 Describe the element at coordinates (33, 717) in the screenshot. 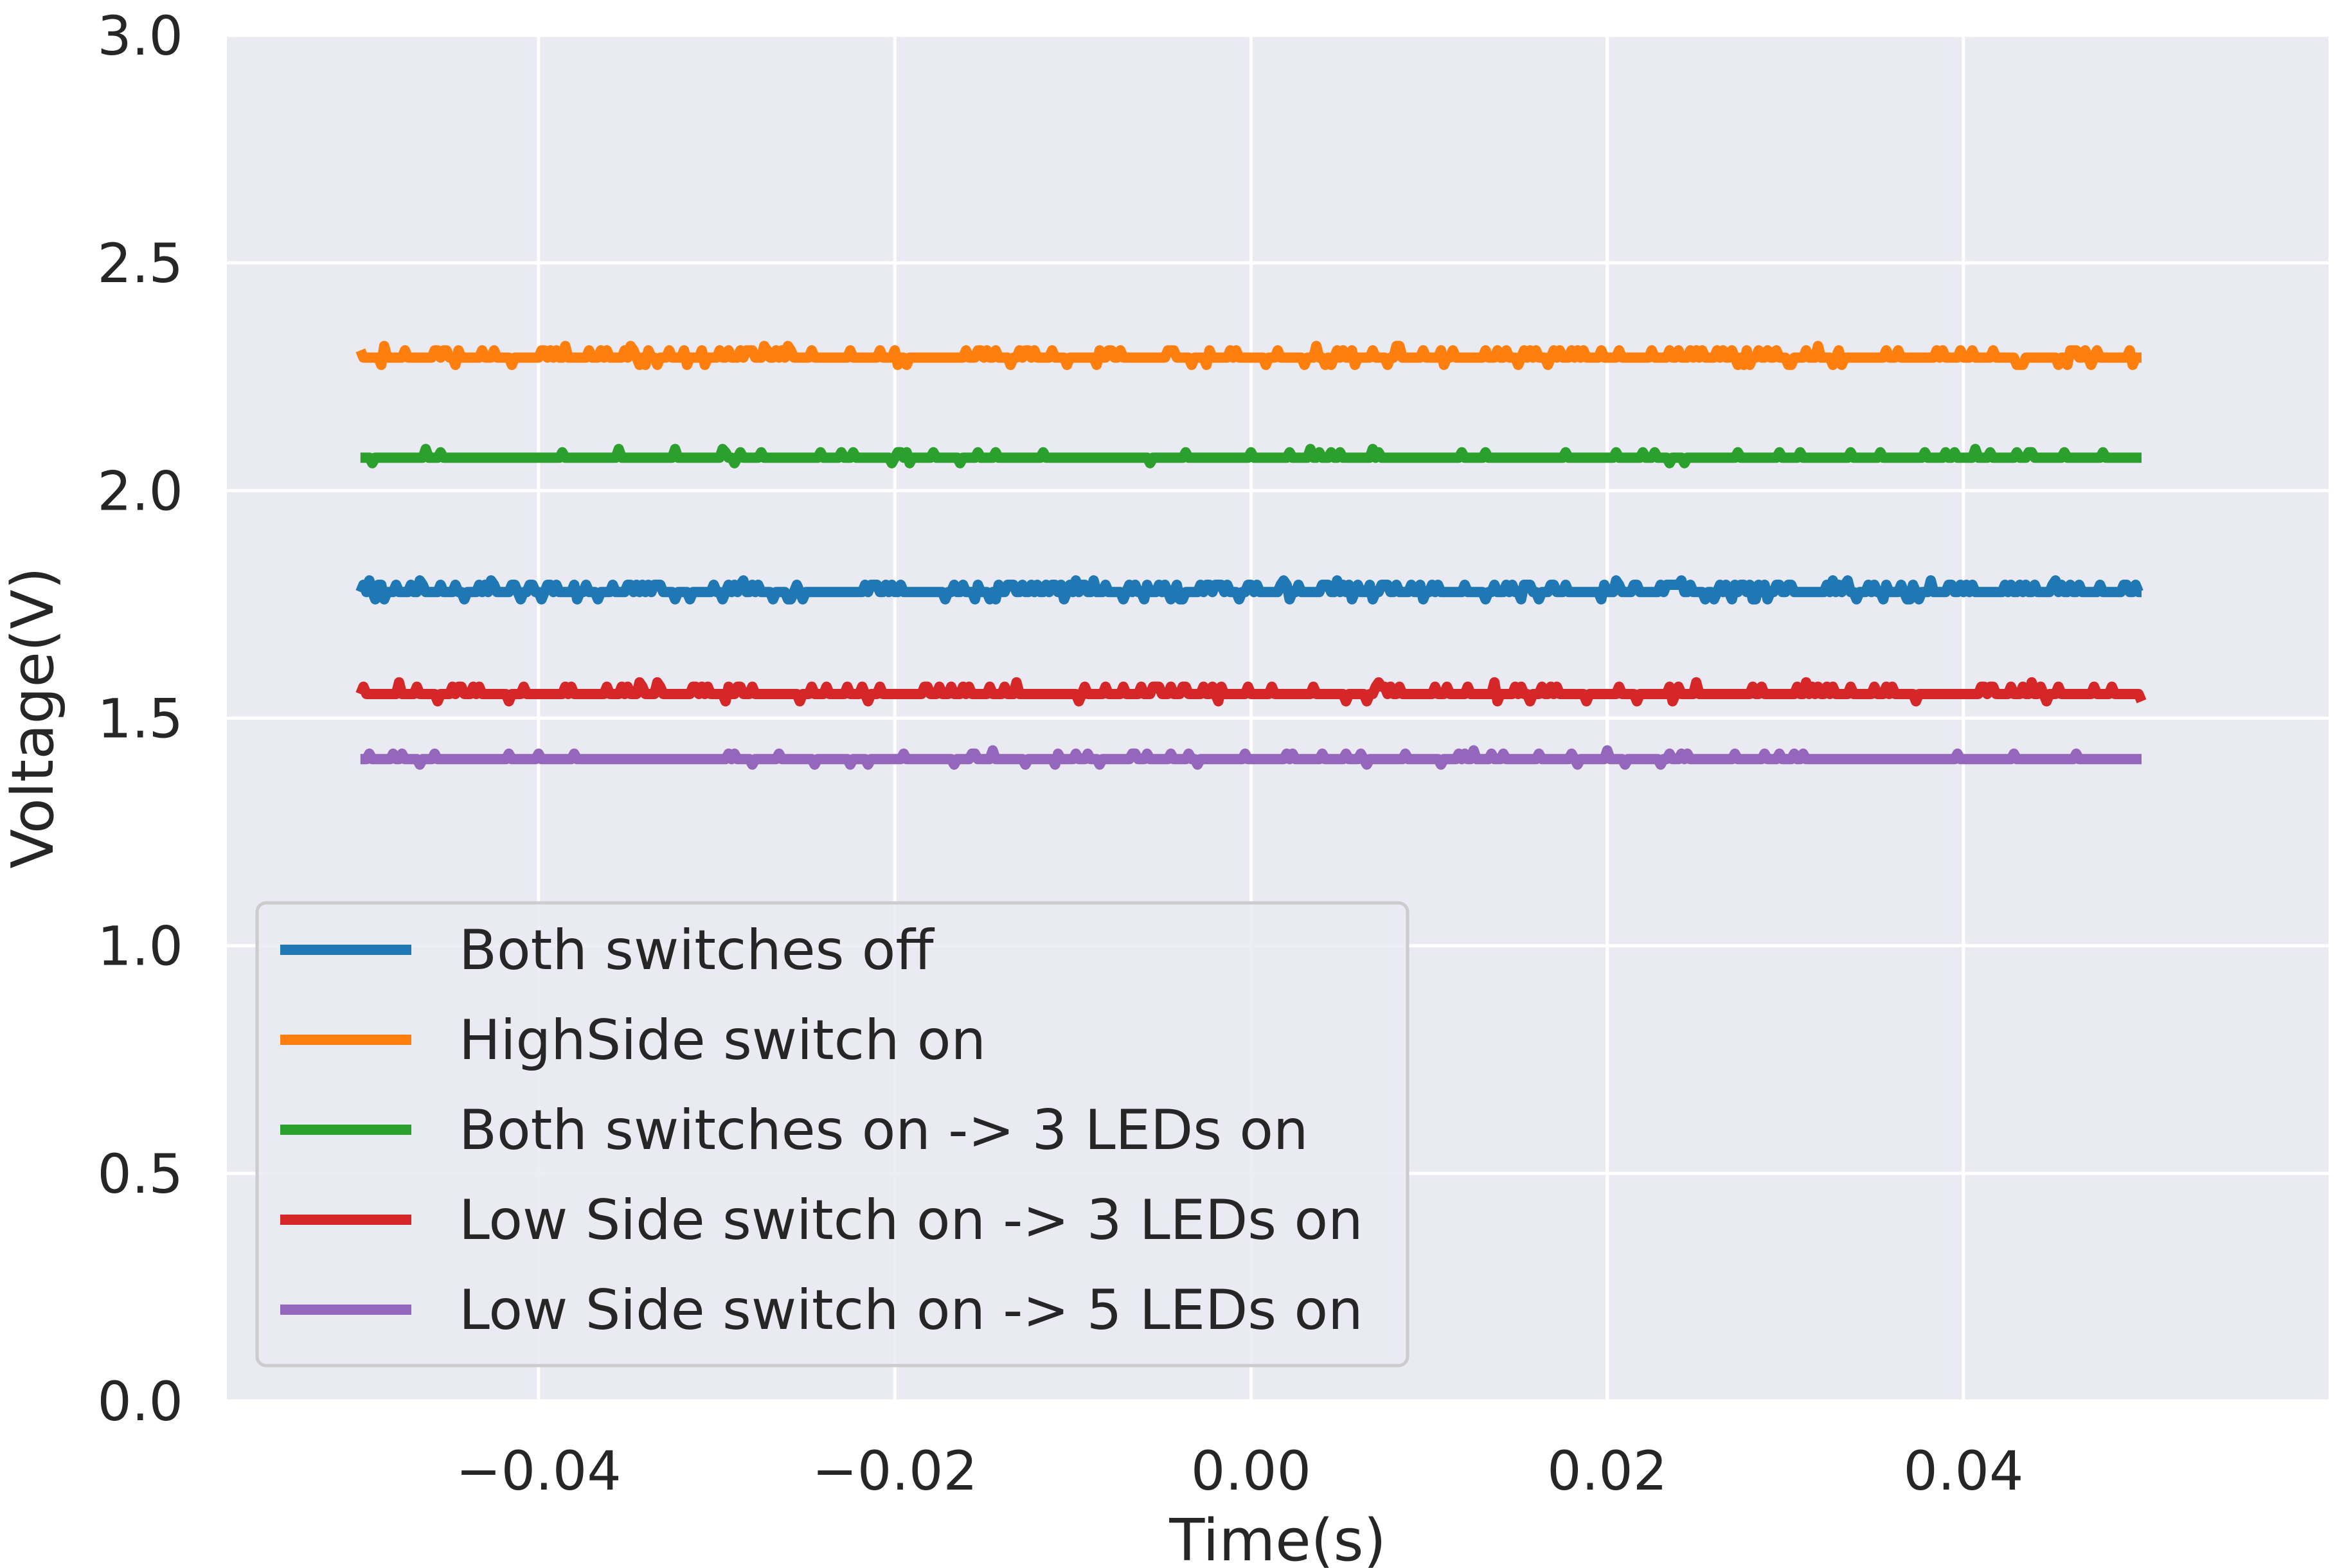

I see `y-axis-label: Voltage(V)` at that location.